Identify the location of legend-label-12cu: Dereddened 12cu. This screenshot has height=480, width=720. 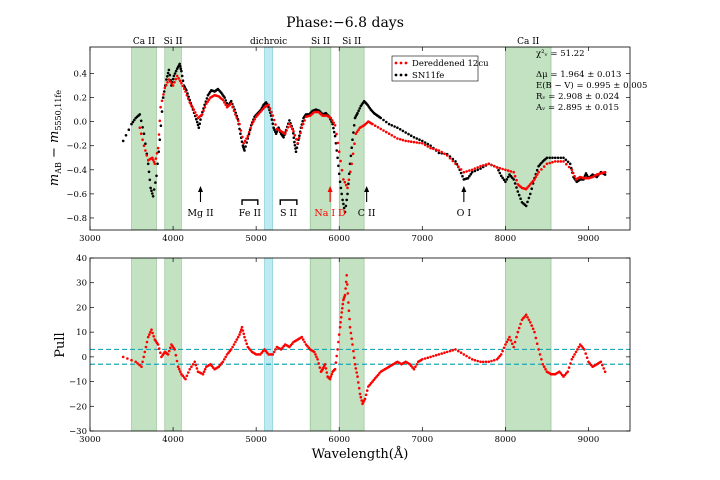
(450, 64).